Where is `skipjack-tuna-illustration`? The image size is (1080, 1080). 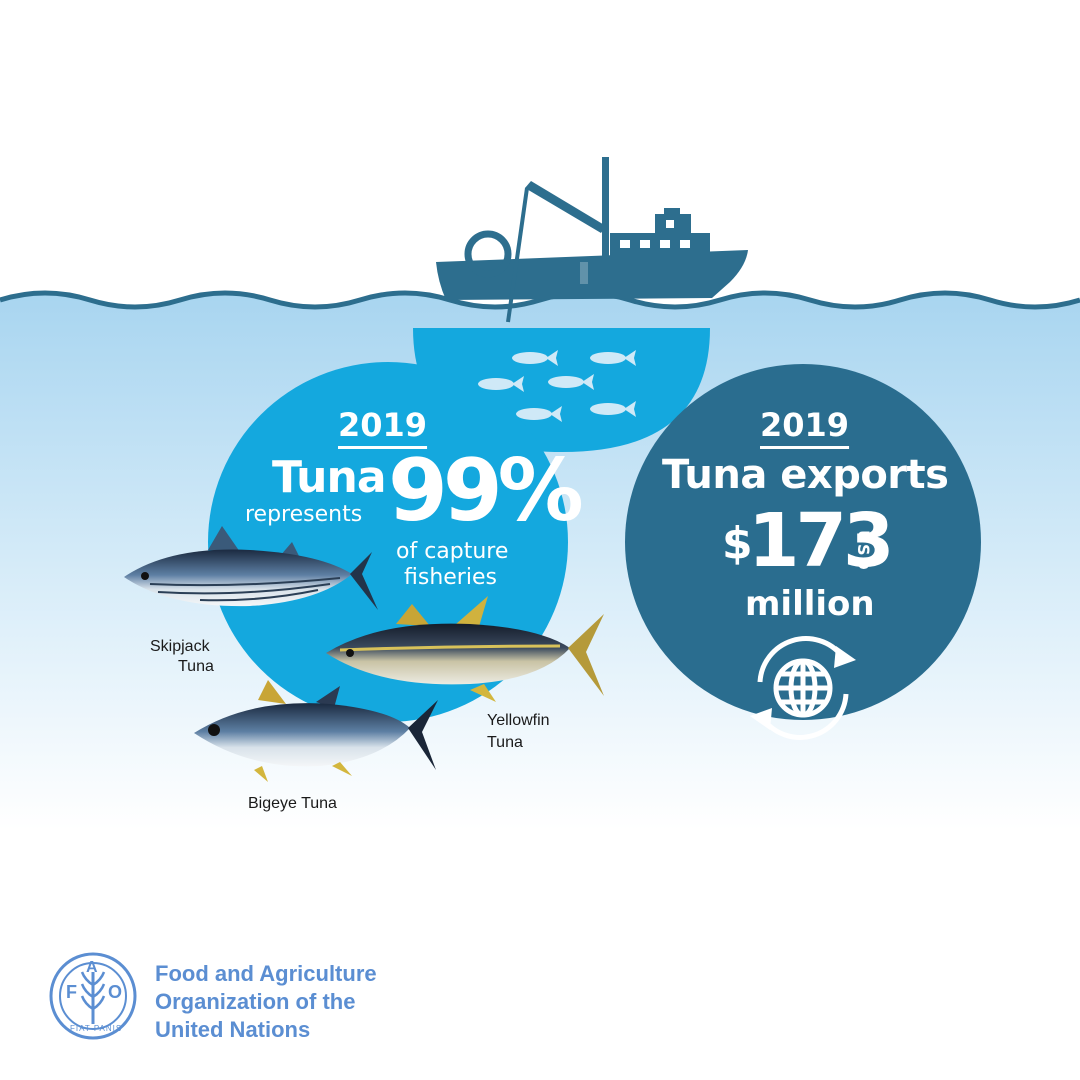
skipjack-tuna-illustration is located at coordinates (251, 568).